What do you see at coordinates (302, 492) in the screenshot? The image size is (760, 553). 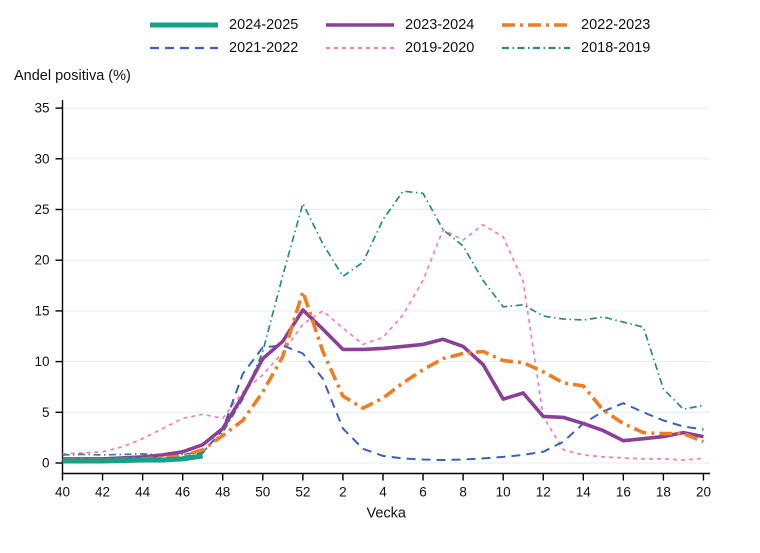 I see `x-tick-label: 52` at bounding box center [302, 492].